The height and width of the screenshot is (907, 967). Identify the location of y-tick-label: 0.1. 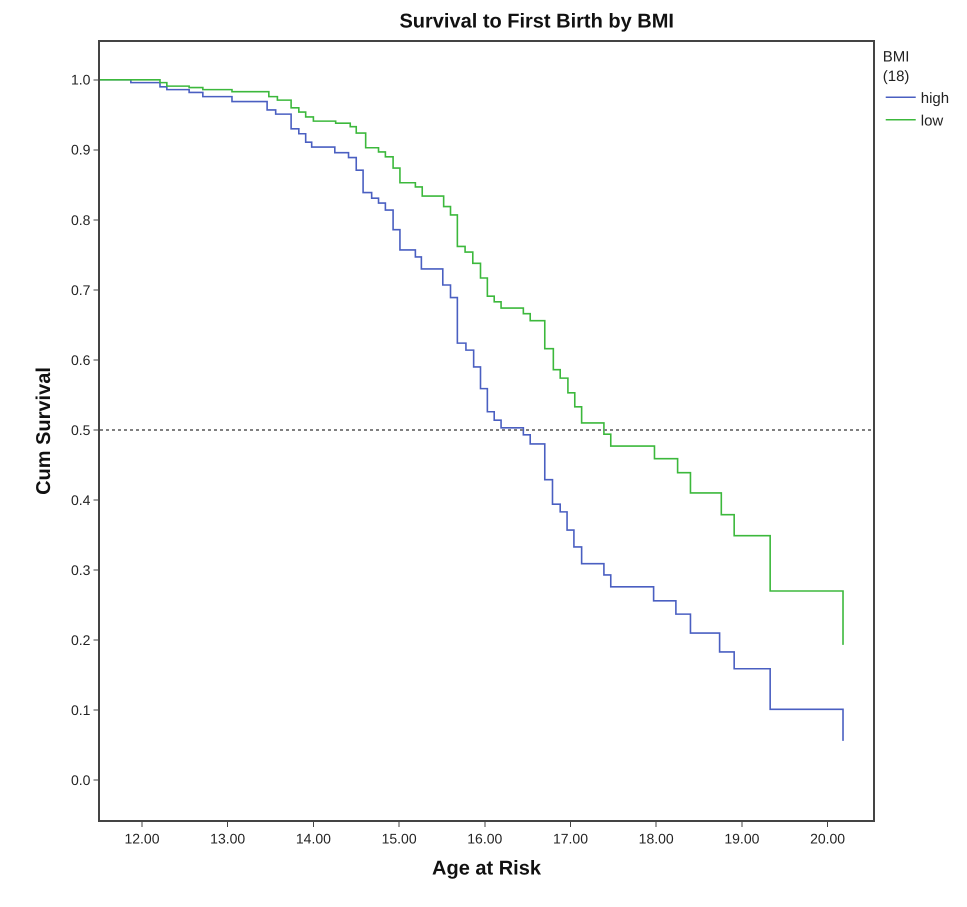
(80, 710).